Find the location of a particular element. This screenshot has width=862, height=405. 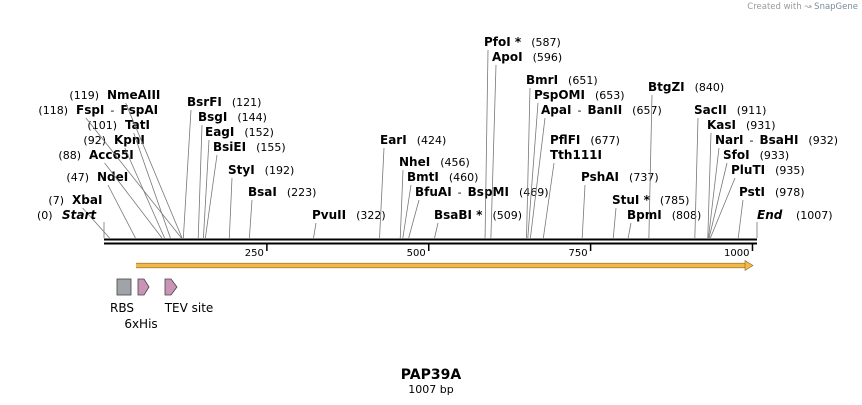

site-name: NdeI is located at coordinates (112, 177).